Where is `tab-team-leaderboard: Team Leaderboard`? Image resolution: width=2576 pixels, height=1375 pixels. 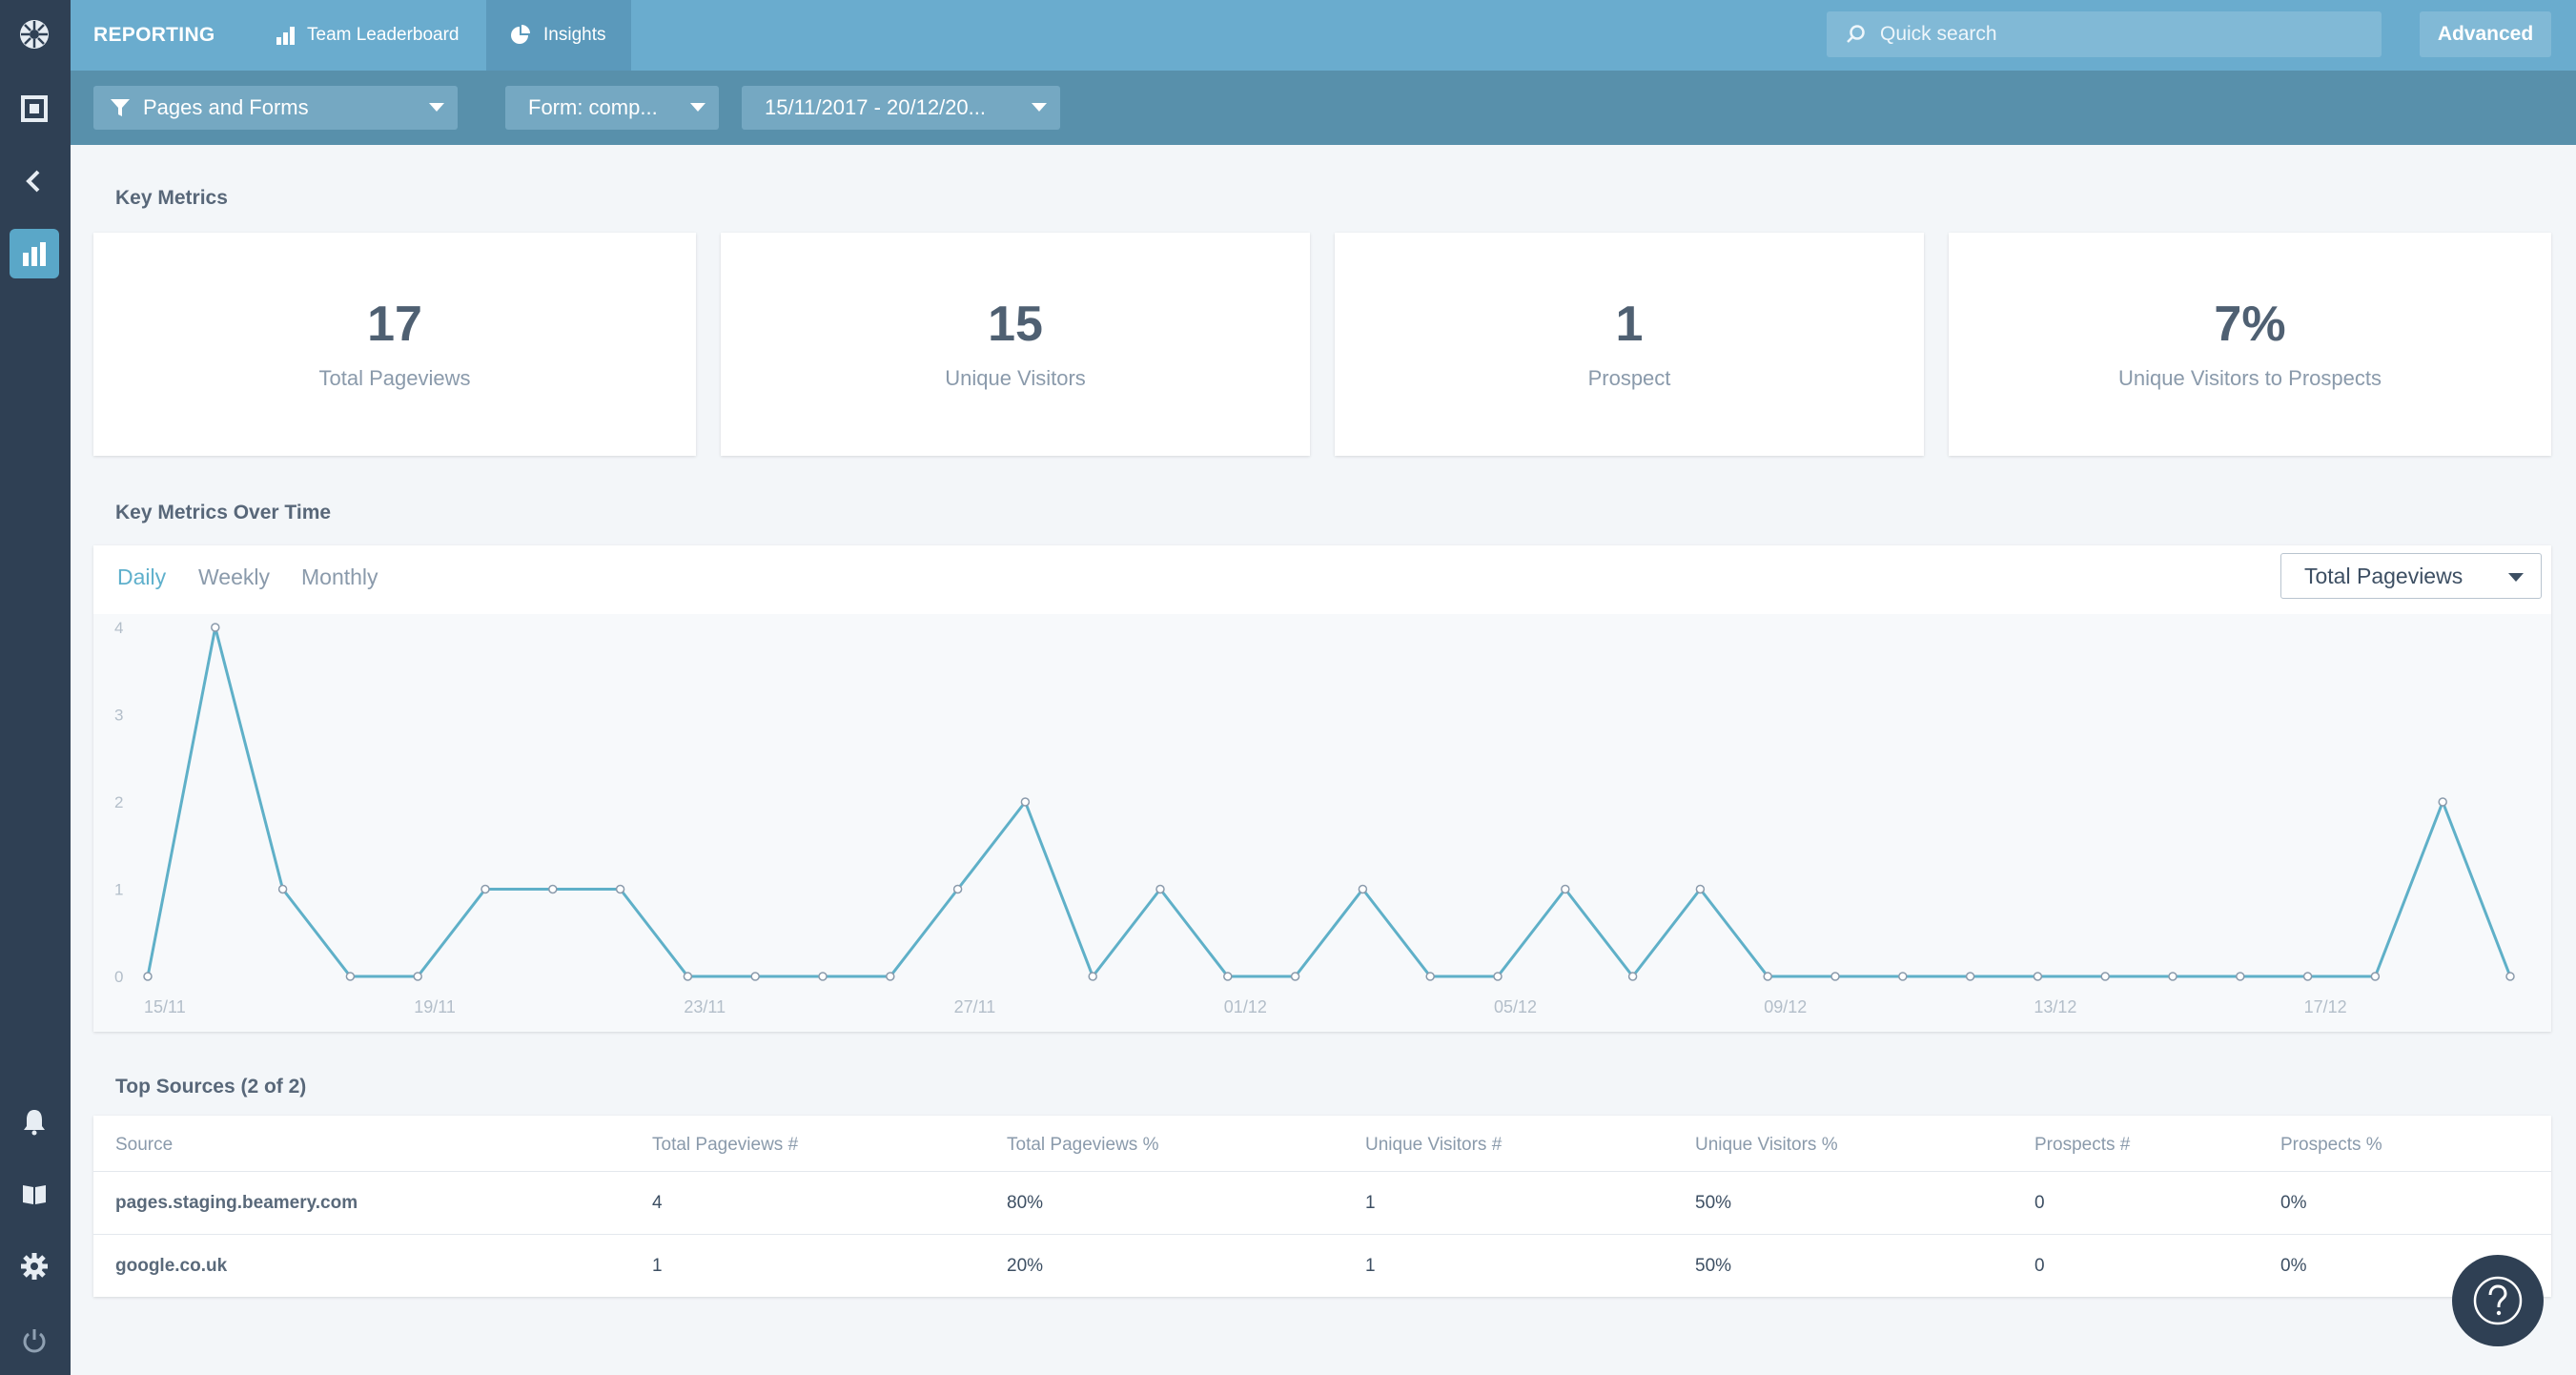 tab-team-leaderboard: Team Leaderboard is located at coordinates (367, 35).